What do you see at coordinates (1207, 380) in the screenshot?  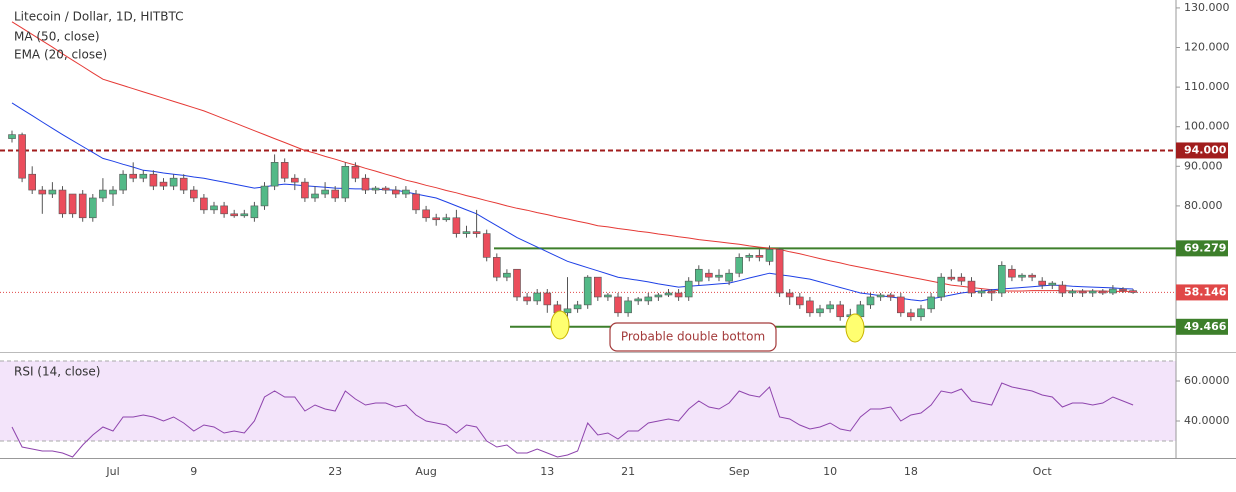 I see `rsi-tick-label: 60.0000` at bounding box center [1207, 380].